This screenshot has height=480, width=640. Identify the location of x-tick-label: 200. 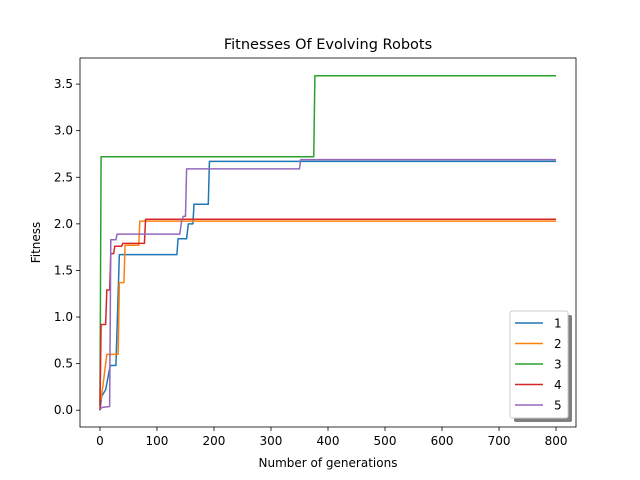
(214, 441).